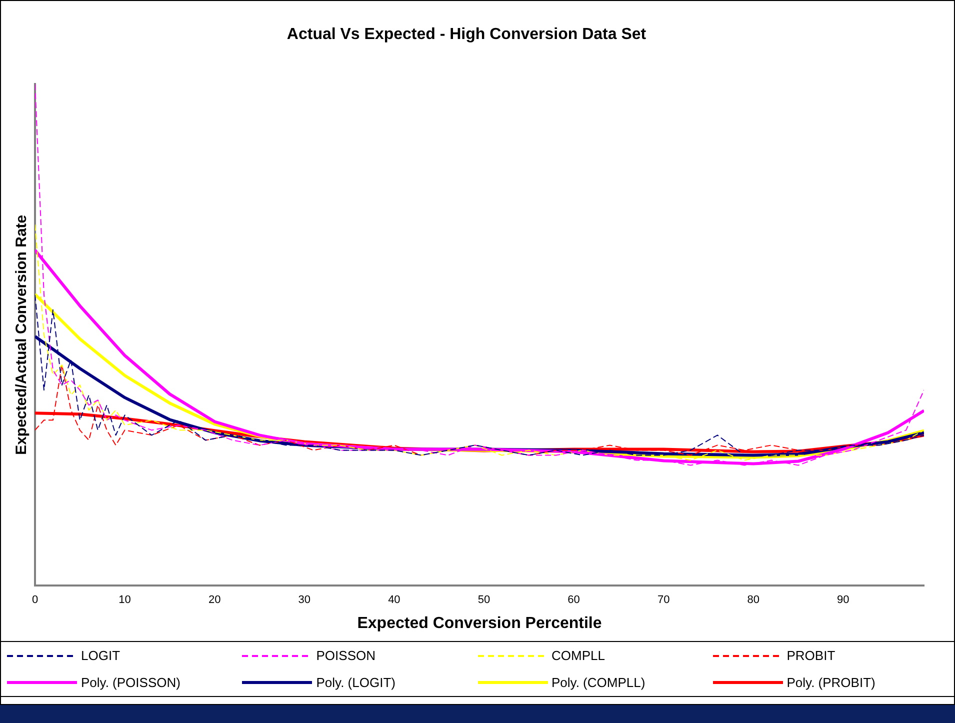  I want to click on x-tick-label: 80, so click(753, 600).